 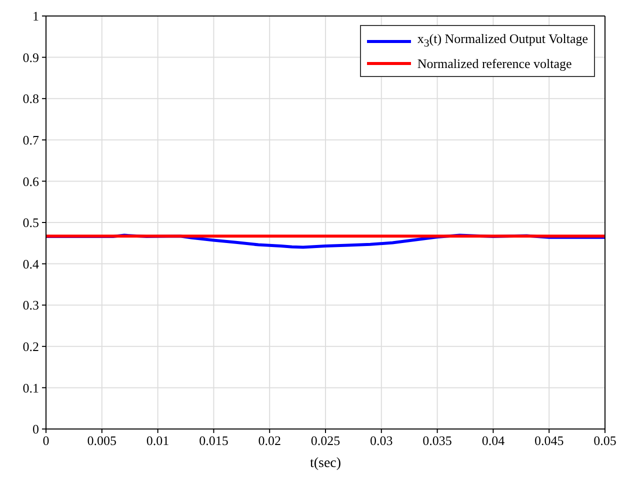 I want to click on x-tick-label: 0.035, so click(x=437, y=440).